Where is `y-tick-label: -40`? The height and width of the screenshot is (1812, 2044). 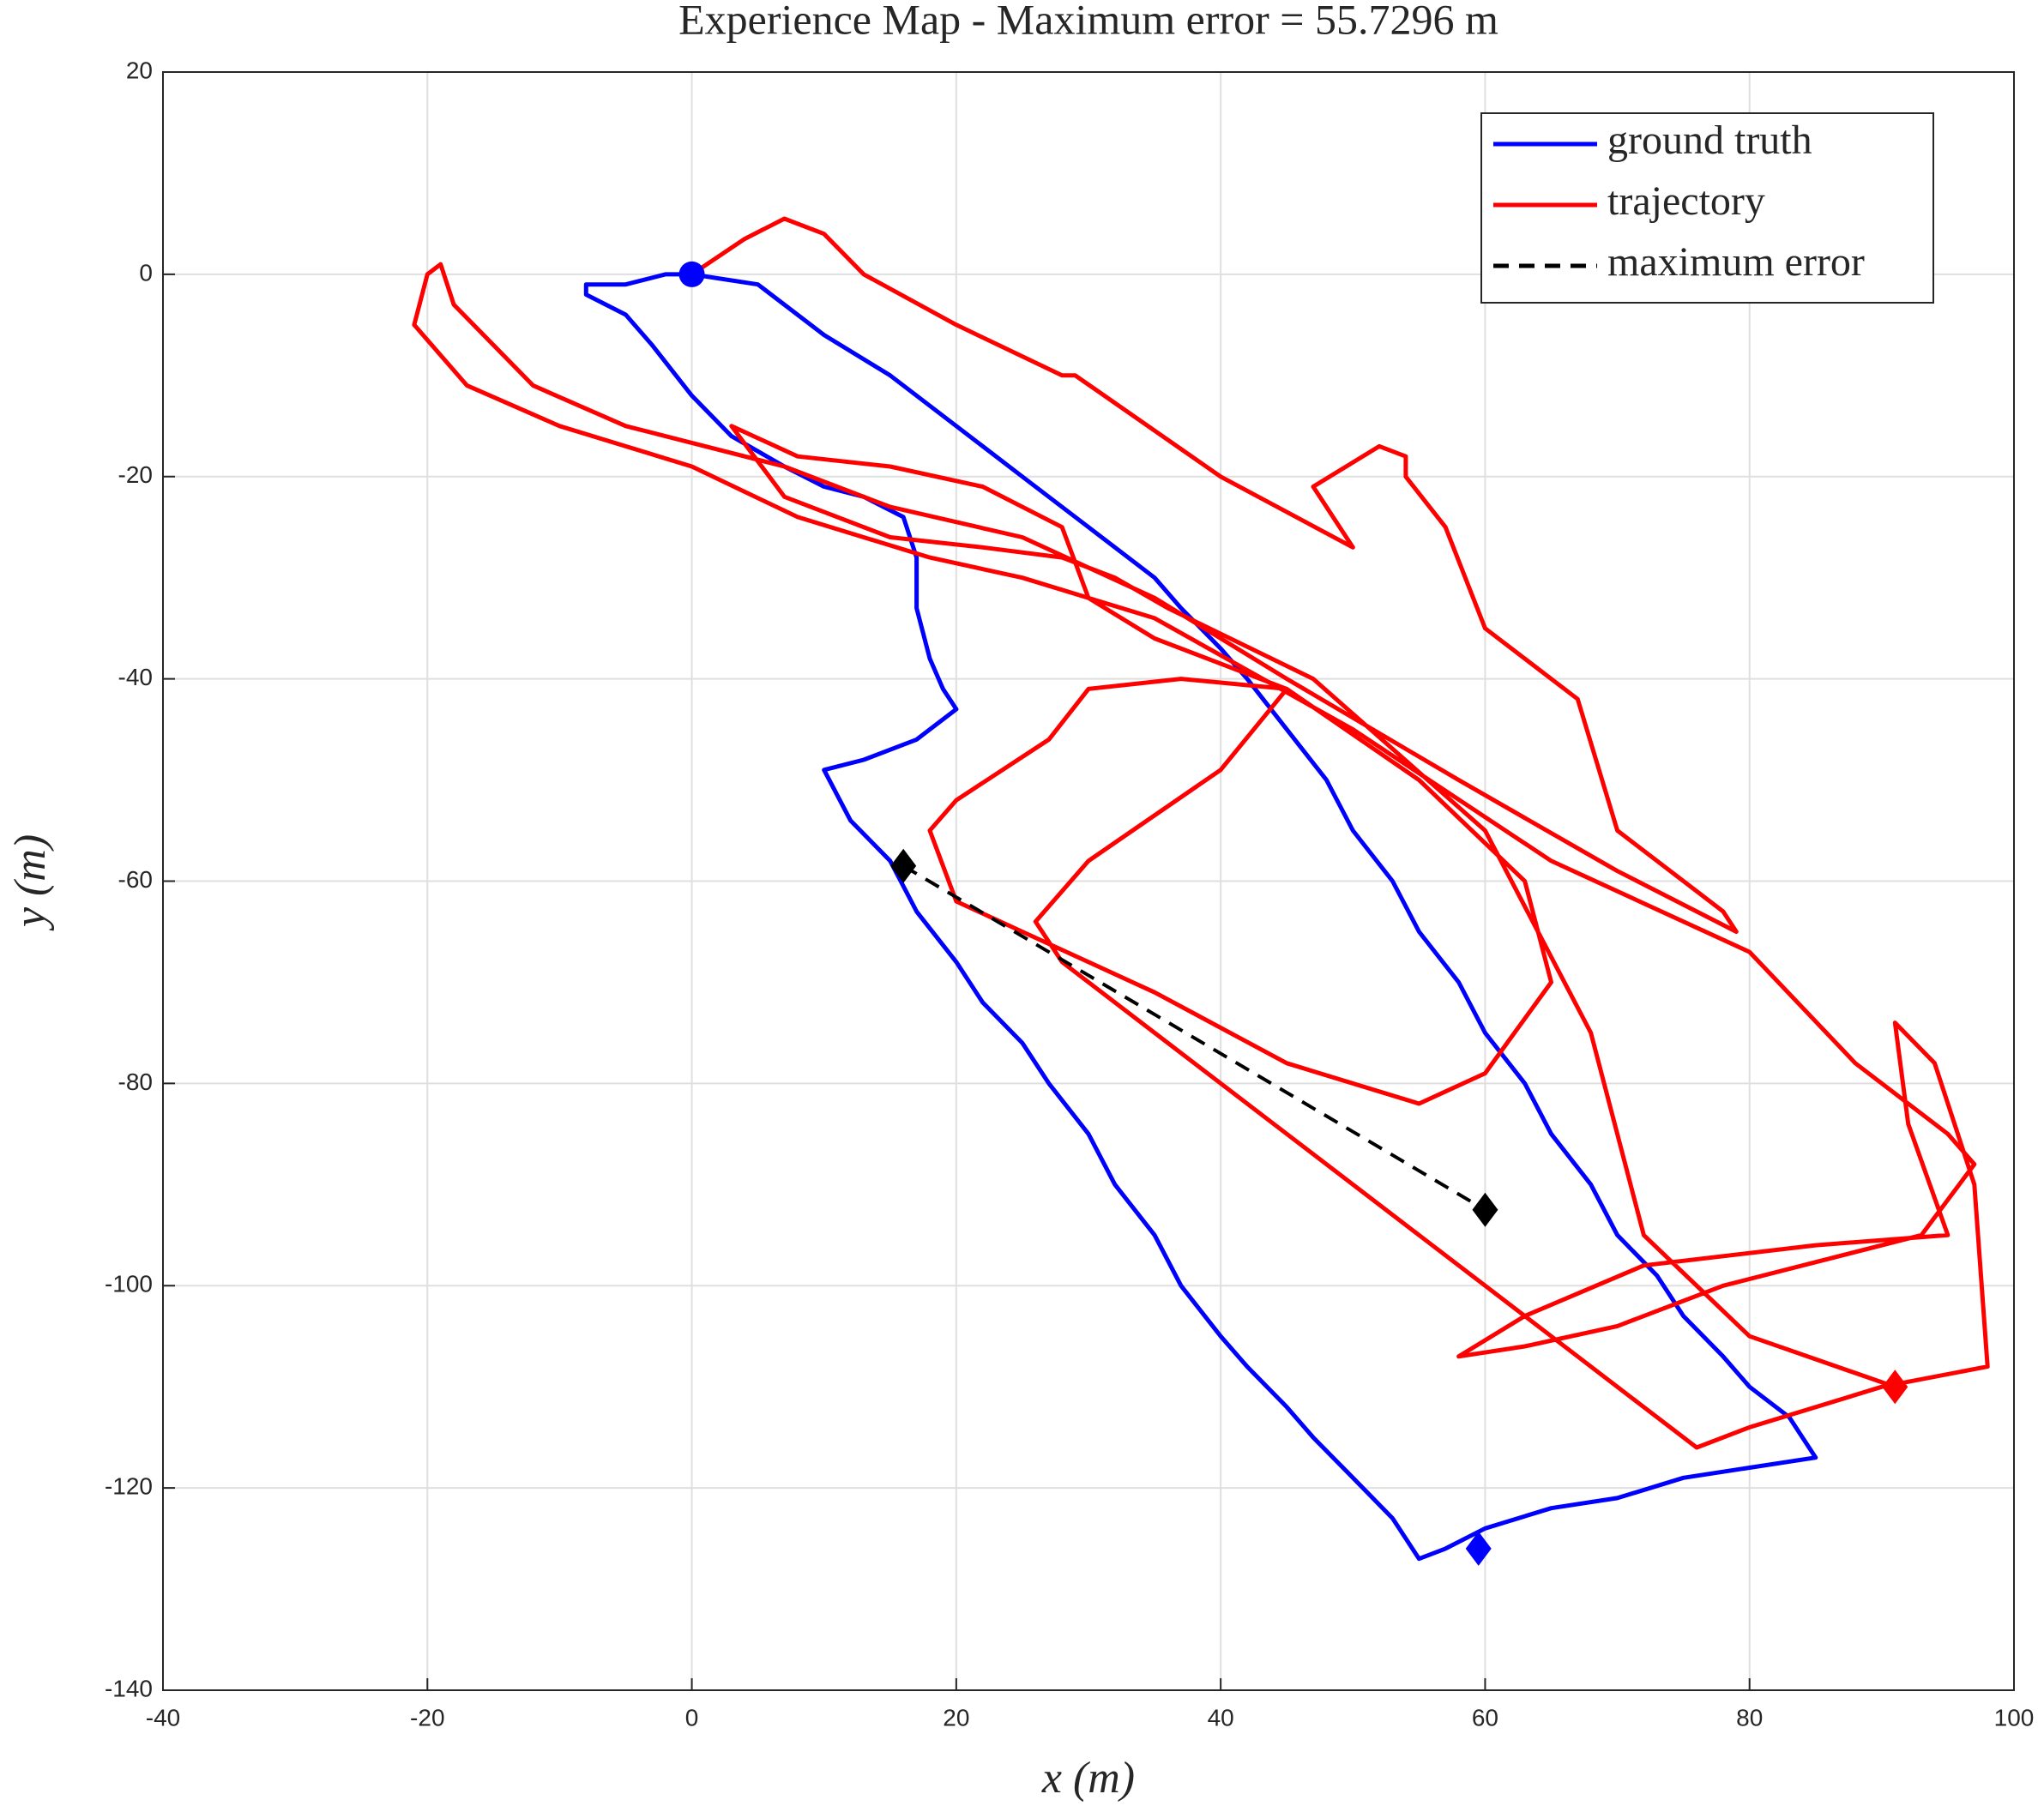 y-tick-label: -40 is located at coordinates (135, 677).